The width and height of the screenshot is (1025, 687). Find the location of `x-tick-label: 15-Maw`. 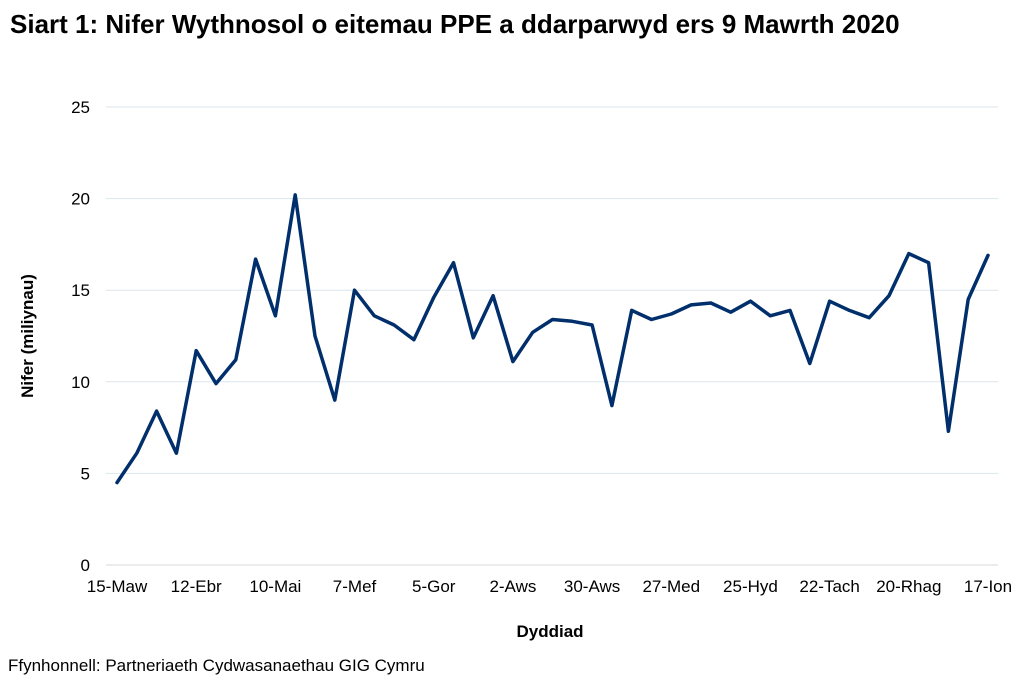

x-tick-label: 15-Maw is located at coordinates (117, 586).